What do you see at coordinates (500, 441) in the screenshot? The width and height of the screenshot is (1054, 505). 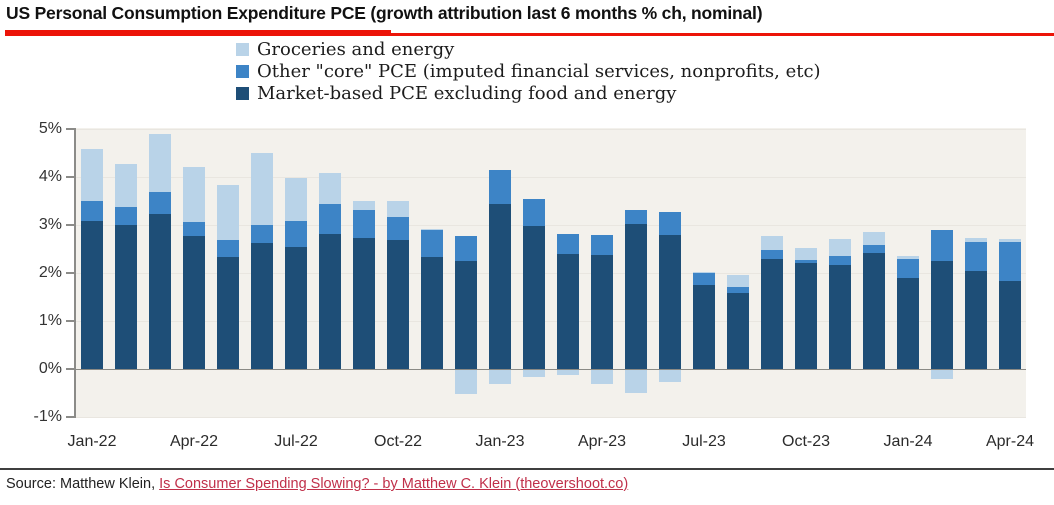 I see `x-tick-label: Jan-23` at bounding box center [500, 441].